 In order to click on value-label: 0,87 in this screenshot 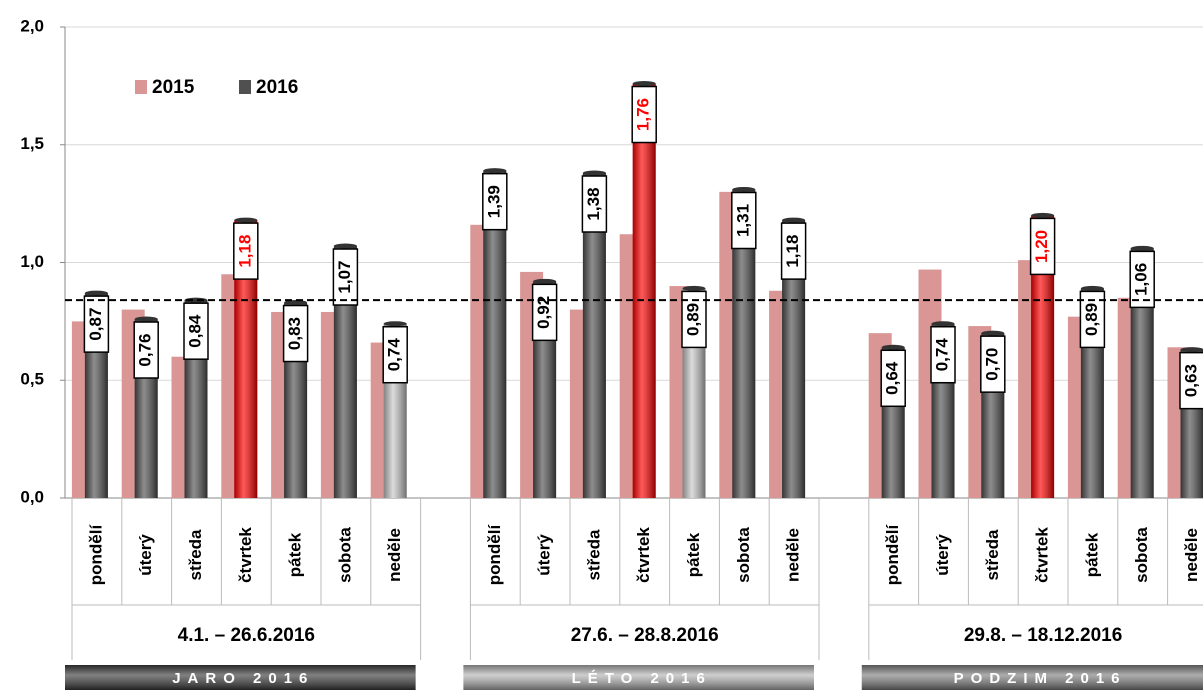, I will do `click(95, 324)`.